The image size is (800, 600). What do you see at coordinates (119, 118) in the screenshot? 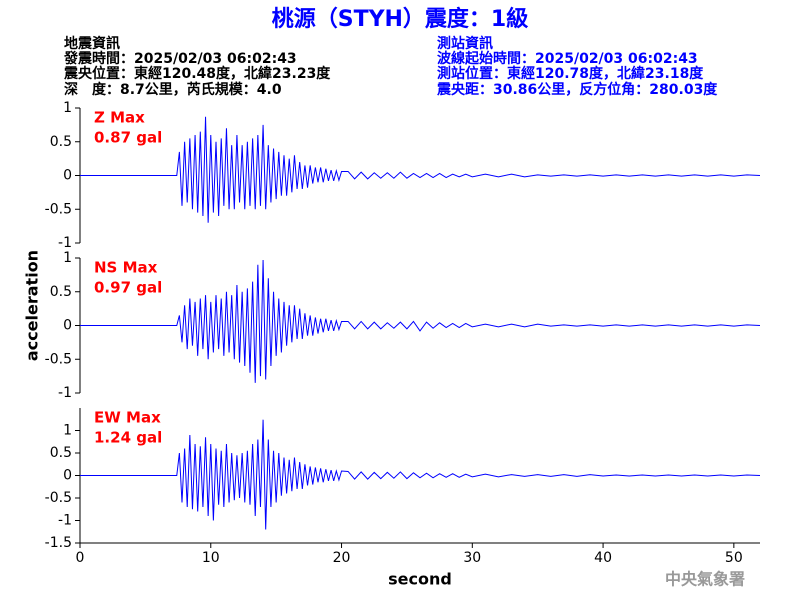
I see `legend-label: Z Max` at bounding box center [119, 118].